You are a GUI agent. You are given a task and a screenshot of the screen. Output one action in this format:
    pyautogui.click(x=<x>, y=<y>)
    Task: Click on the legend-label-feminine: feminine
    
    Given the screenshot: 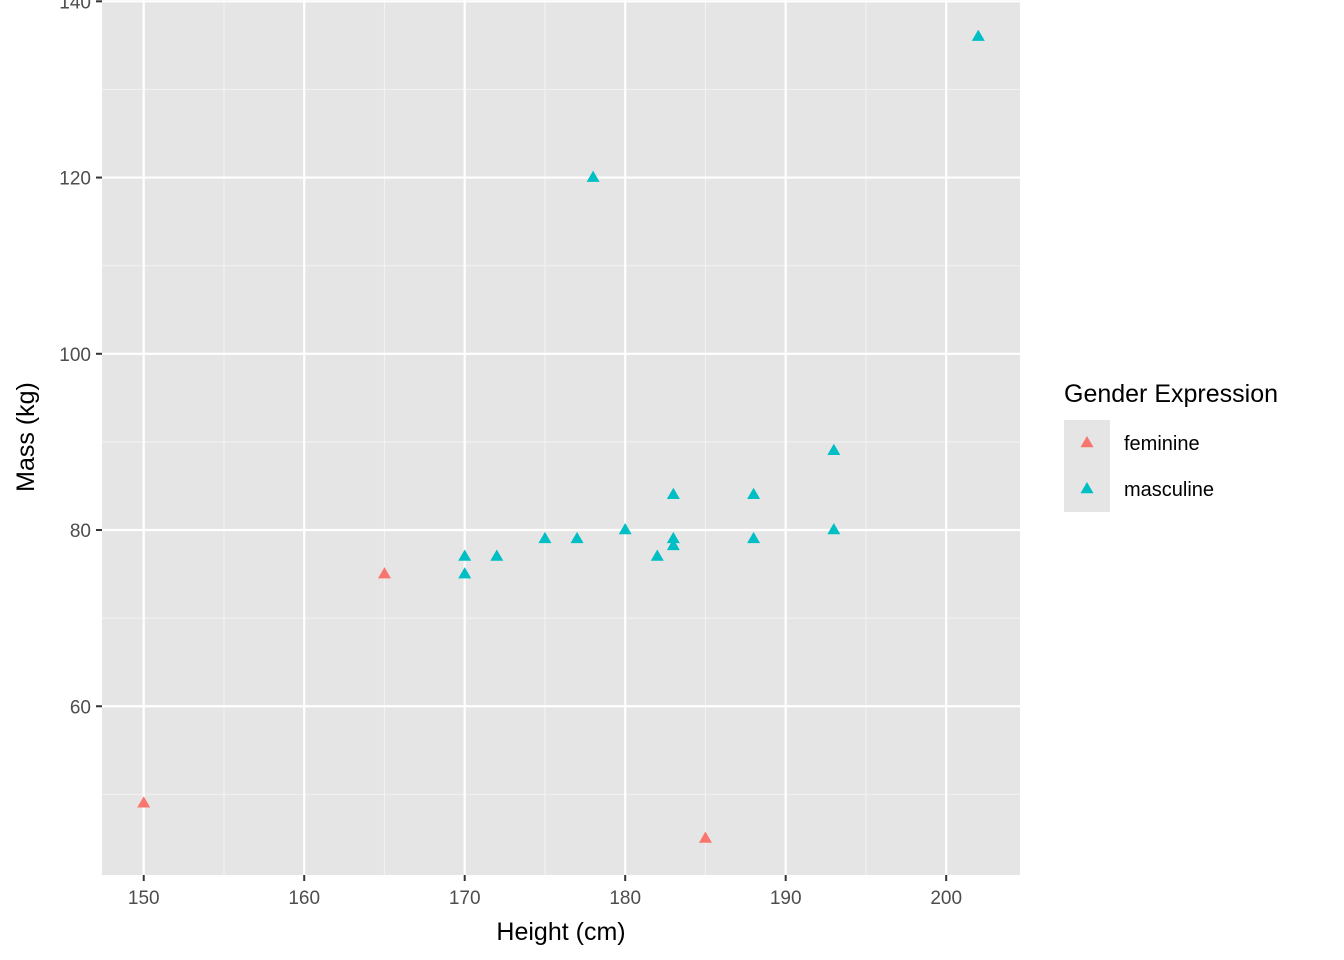 What is the action you would take?
    pyautogui.click(x=1162, y=444)
    